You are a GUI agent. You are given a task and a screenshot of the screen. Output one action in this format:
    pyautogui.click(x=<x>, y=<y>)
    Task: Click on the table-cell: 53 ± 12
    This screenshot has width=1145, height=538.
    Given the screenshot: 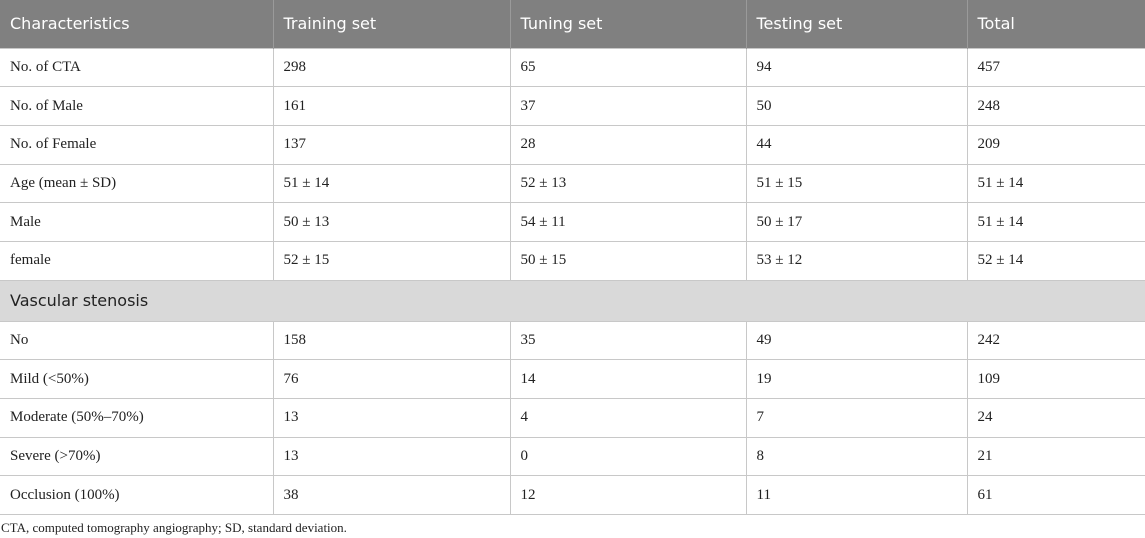 What is the action you would take?
    pyautogui.click(x=856, y=260)
    